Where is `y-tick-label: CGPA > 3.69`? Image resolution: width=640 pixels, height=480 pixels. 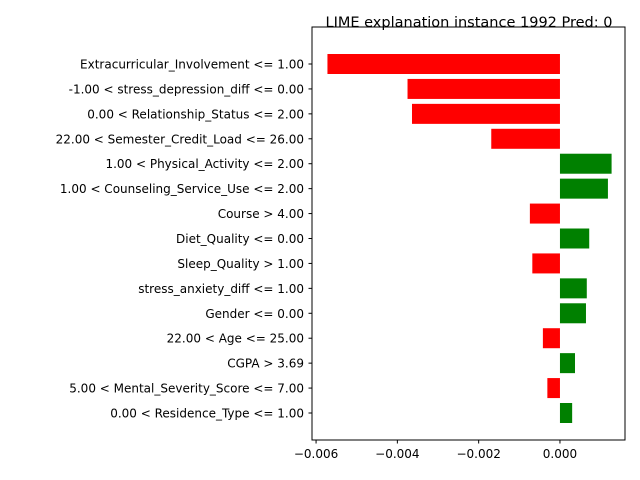 y-tick-label: CGPA > 3.69 is located at coordinates (265, 364).